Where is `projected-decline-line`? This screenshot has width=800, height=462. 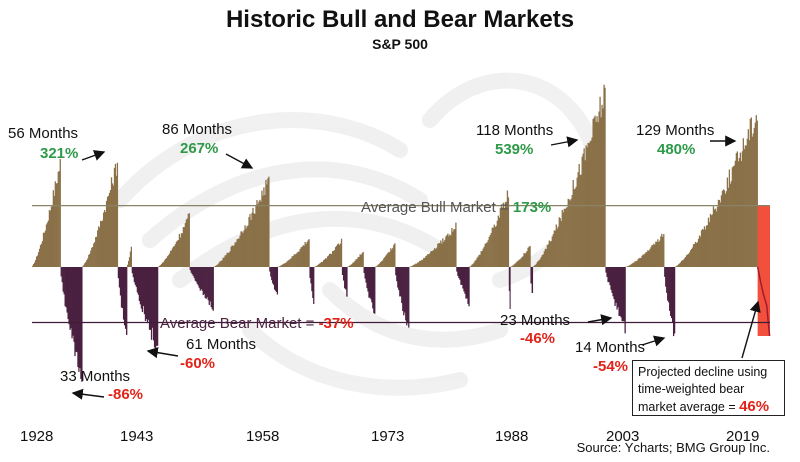
projected-decline-line is located at coordinates (763, 301).